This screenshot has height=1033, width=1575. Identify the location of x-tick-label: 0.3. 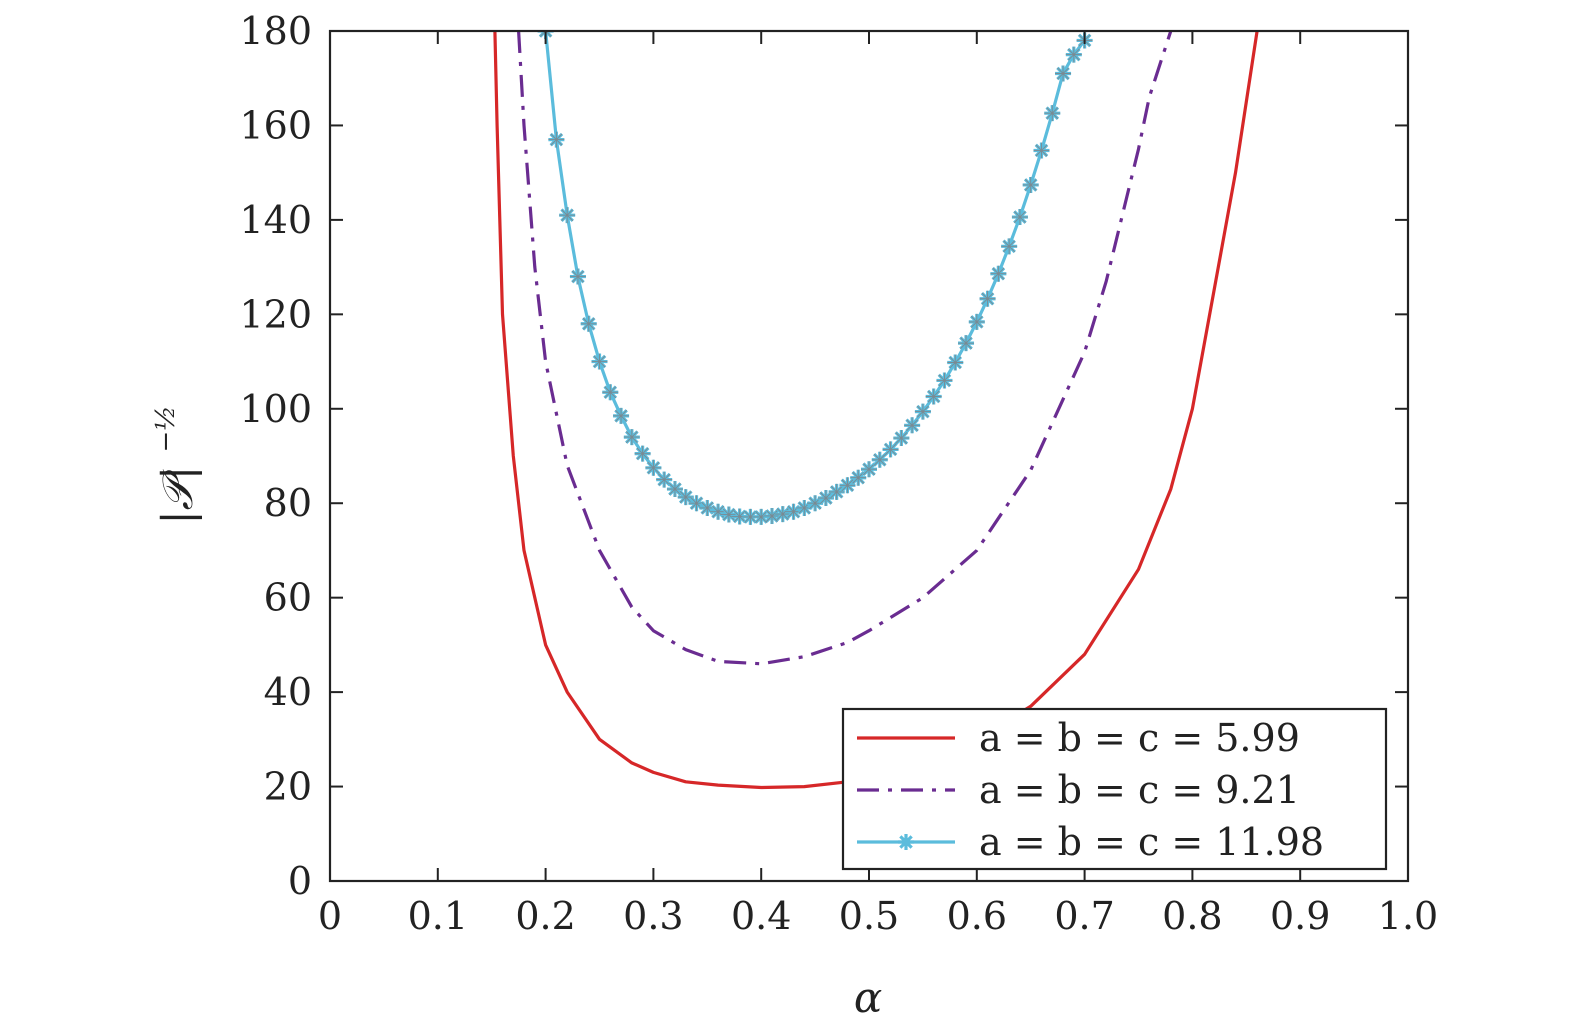
(653, 916).